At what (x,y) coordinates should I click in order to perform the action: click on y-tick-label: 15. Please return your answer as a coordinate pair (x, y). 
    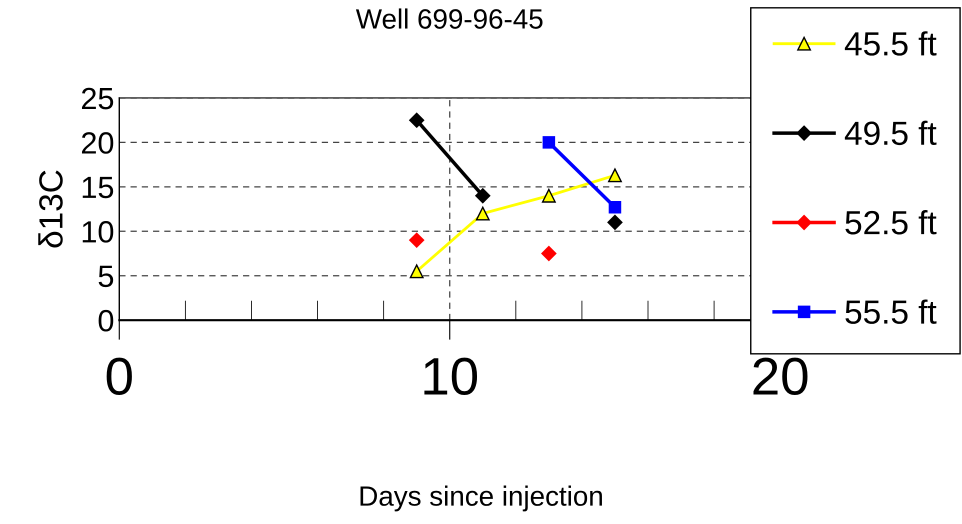
    Looking at the image, I should click on (98, 187).